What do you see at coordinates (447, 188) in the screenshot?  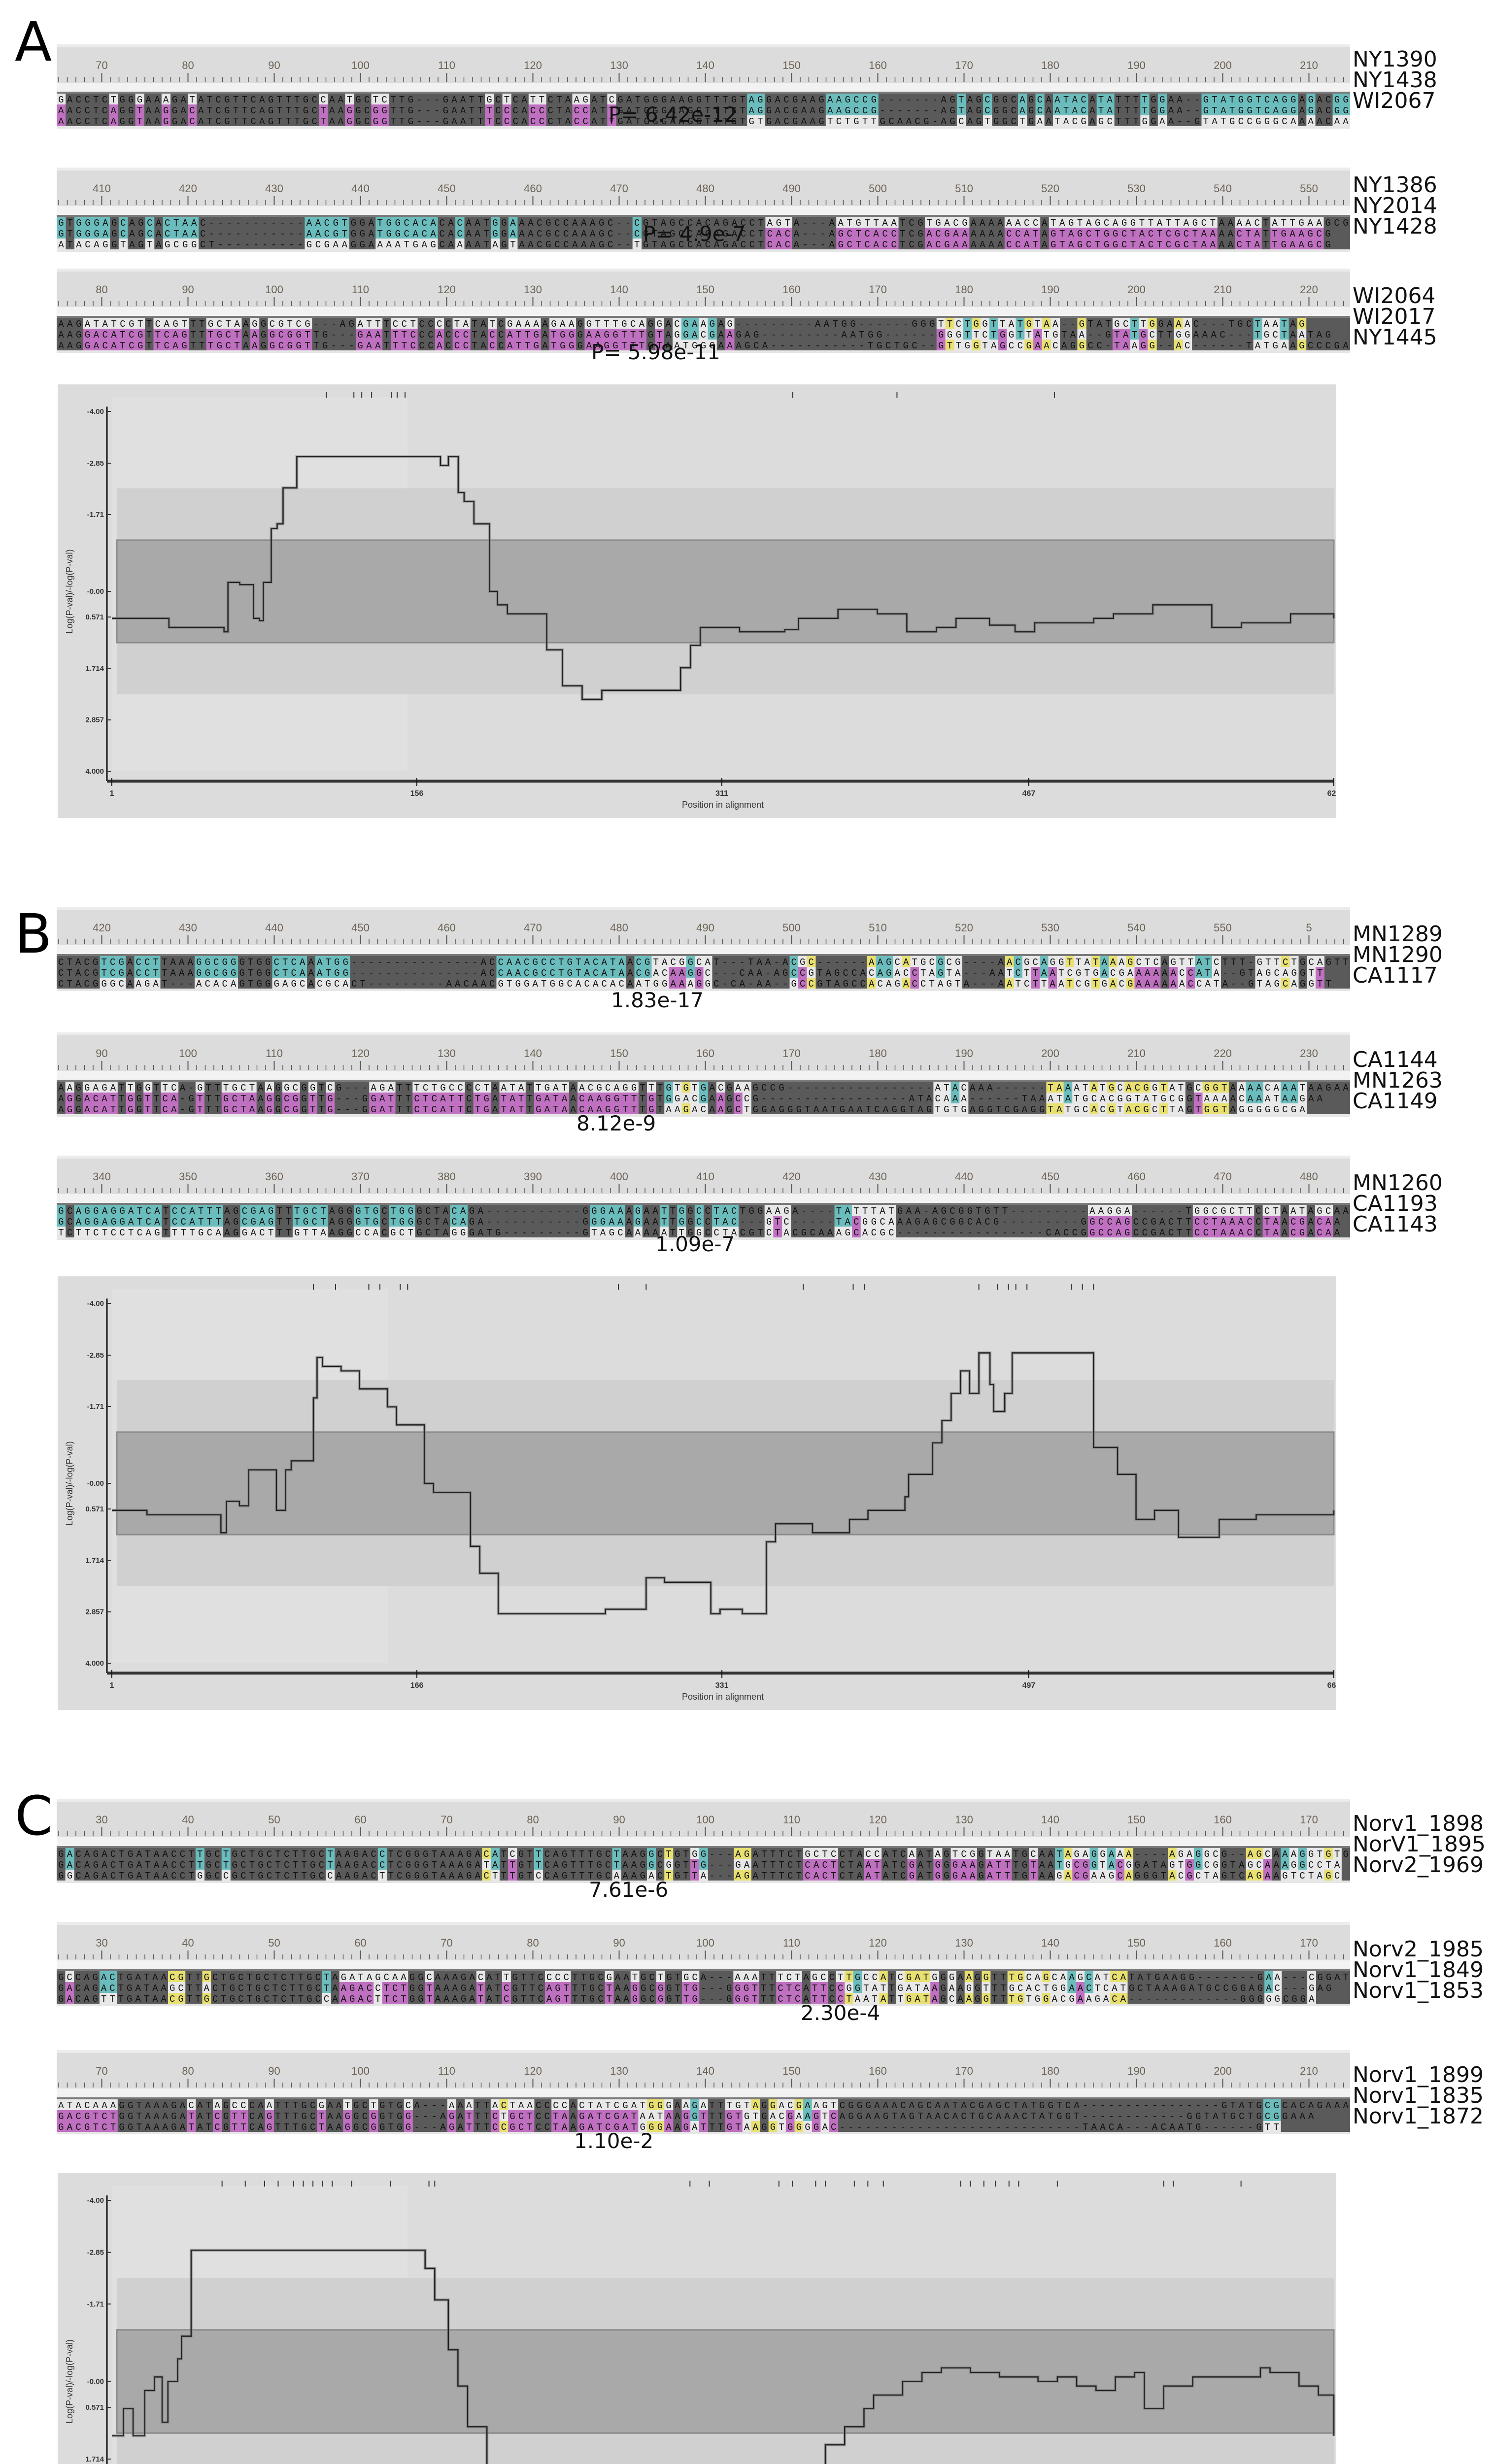 I see `ruler-tick-label: 450` at bounding box center [447, 188].